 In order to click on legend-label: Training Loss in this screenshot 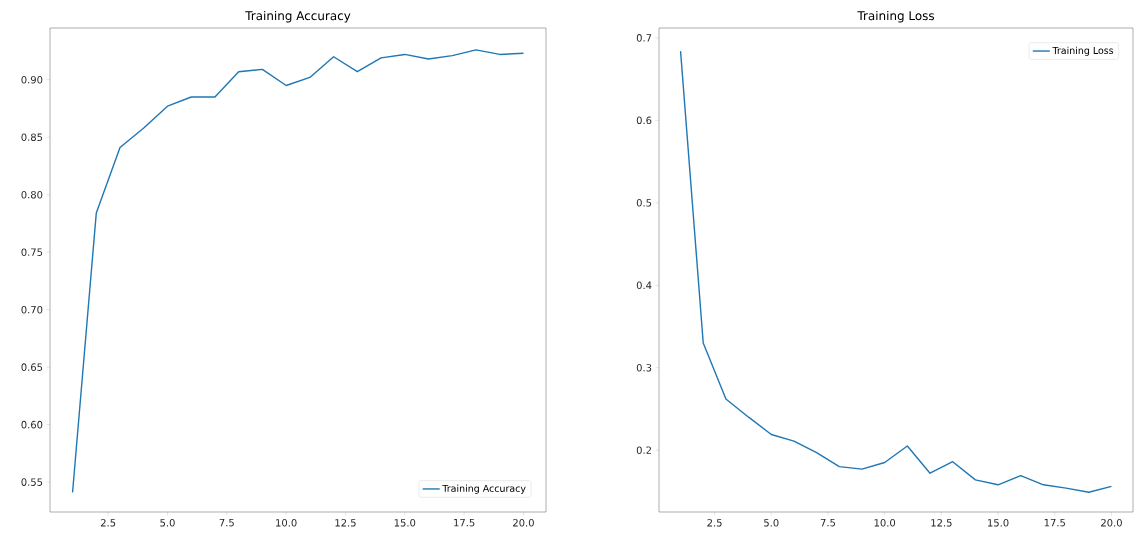, I will do `click(1083, 51)`.